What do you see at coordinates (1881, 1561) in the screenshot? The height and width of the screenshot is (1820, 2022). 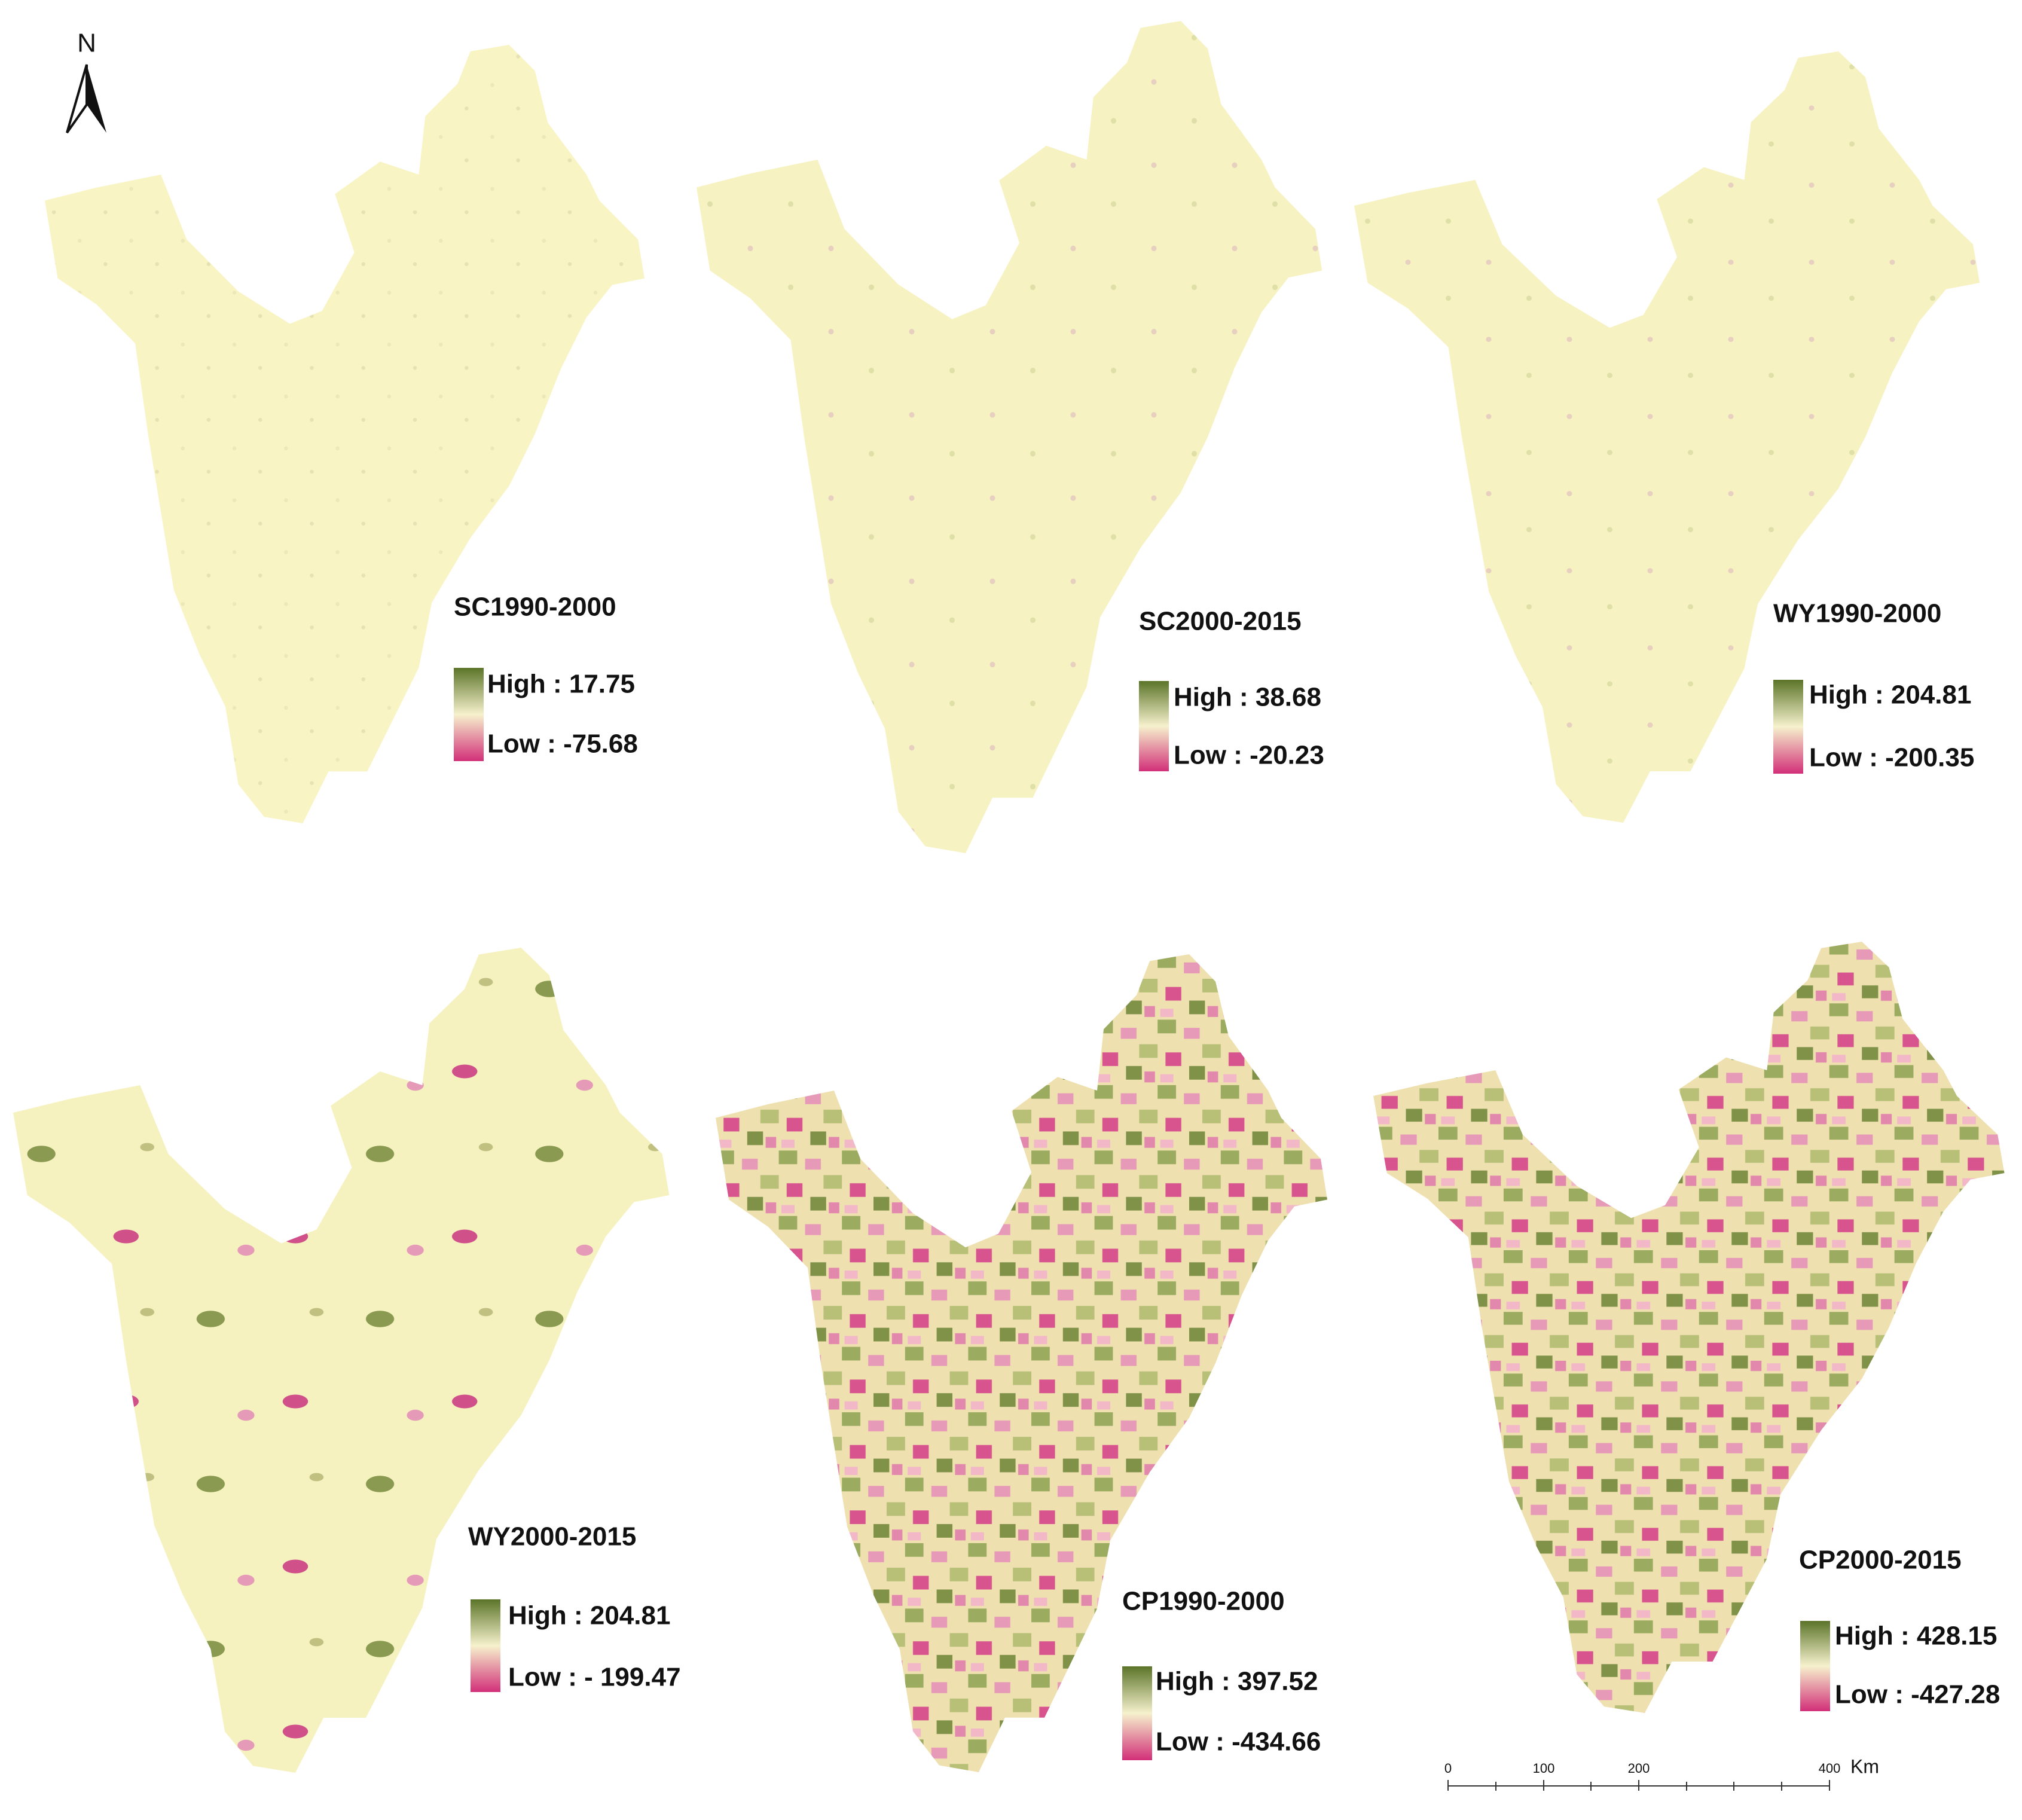 I see `panel-title: CP2000-2015` at bounding box center [1881, 1561].